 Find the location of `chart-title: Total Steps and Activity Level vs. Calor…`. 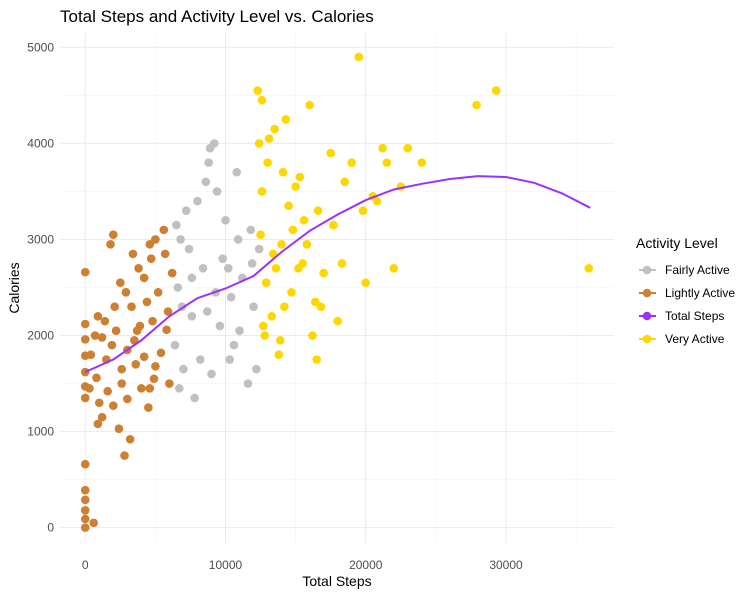

chart-title: Total Steps and Activity Level vs. Calor… is located at coordinates (217, 16).